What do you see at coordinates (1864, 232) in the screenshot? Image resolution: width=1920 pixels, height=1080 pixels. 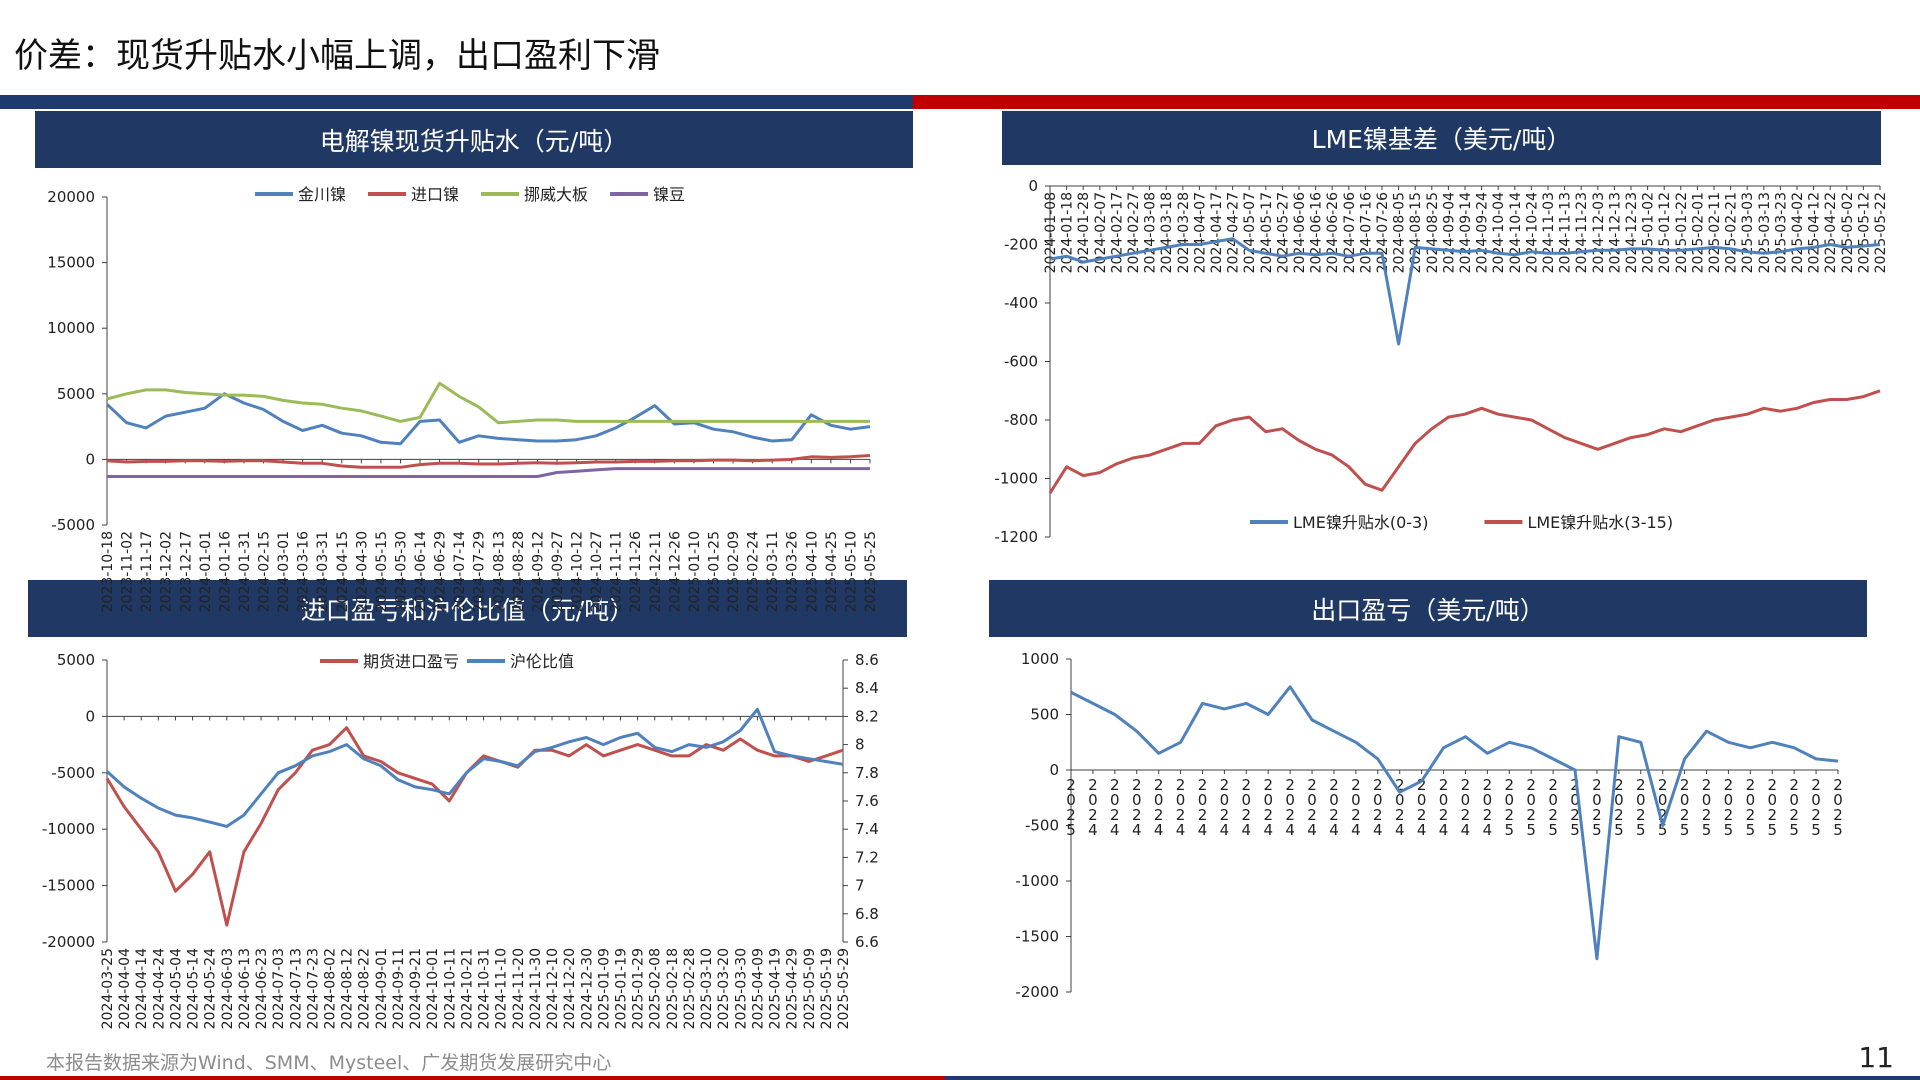 I see `x-tick-label: 2025-05-12` at bounding box center [1864, 232].